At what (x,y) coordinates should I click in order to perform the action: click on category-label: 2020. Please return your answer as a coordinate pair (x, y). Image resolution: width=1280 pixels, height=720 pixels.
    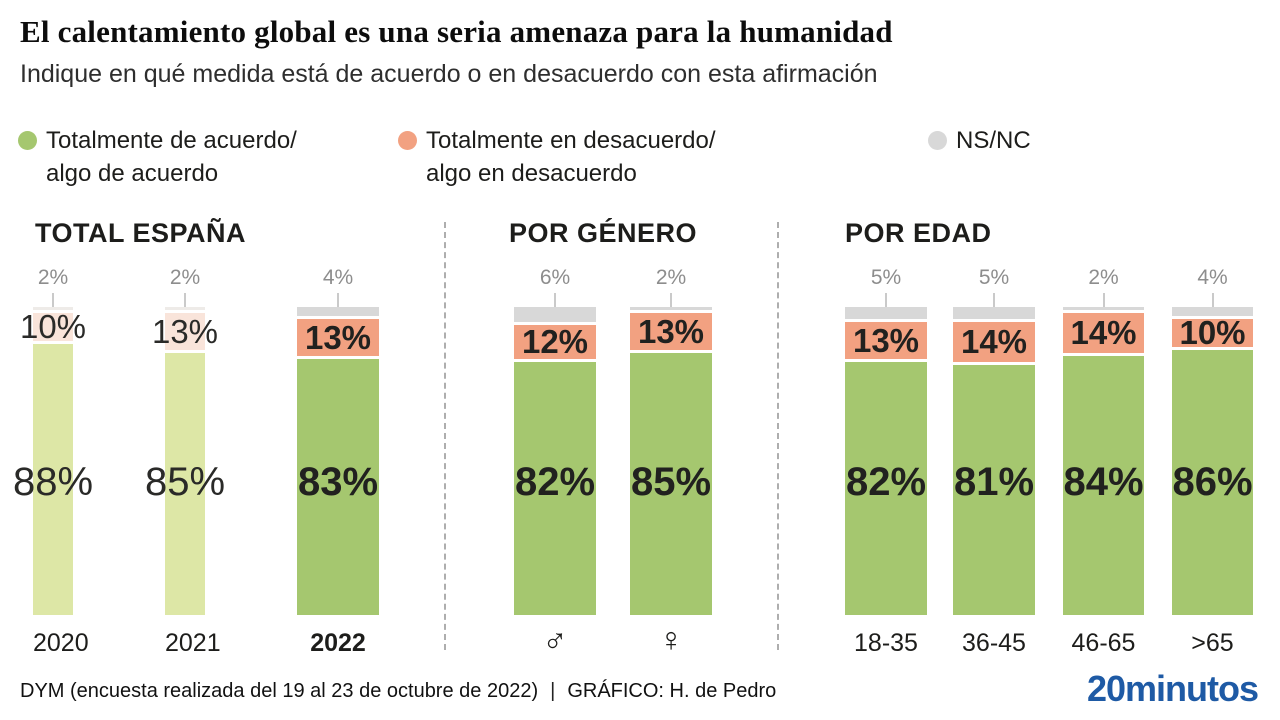
    Looking at the image, I should click on (61, 643).